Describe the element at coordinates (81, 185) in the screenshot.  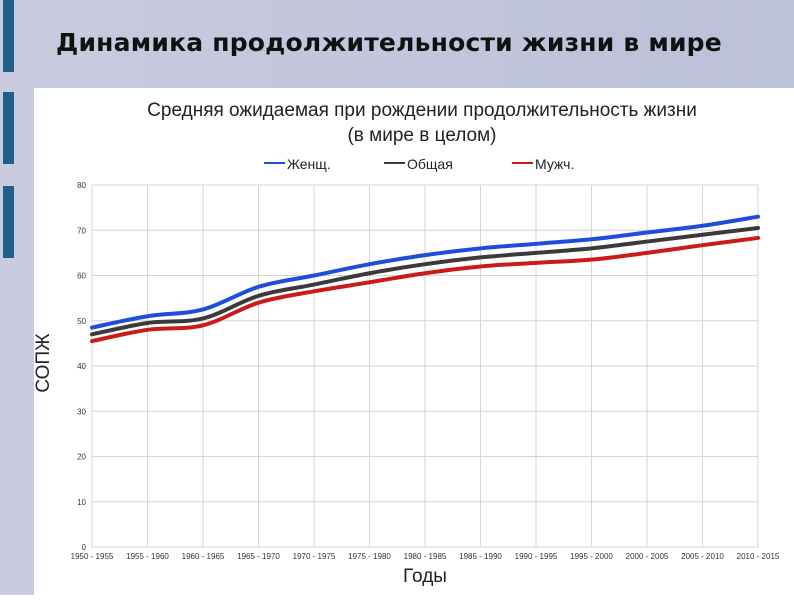
I see `y-tick-label: 80` at that location.